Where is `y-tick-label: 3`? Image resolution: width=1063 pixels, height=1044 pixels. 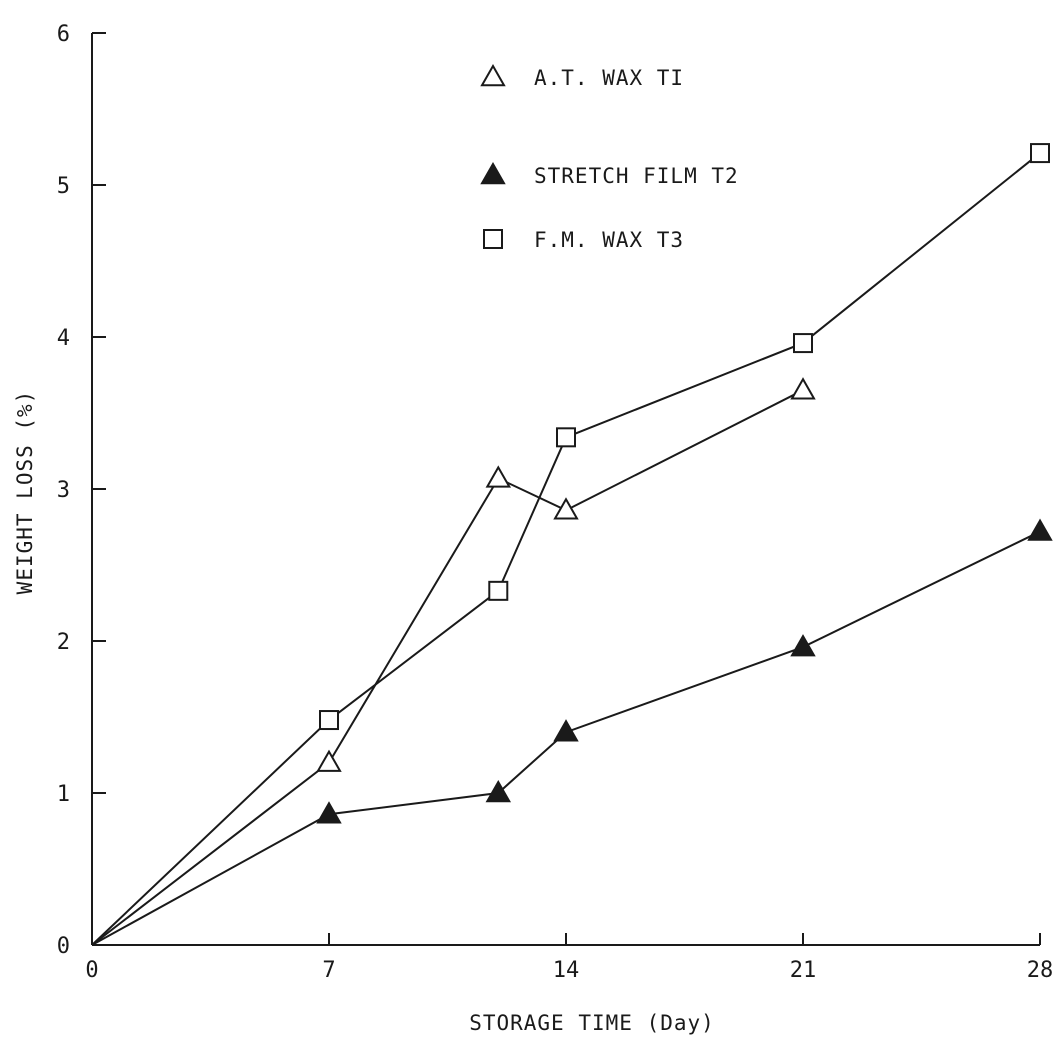
y-tick-label: 3 is located at coordinates (63, 490).